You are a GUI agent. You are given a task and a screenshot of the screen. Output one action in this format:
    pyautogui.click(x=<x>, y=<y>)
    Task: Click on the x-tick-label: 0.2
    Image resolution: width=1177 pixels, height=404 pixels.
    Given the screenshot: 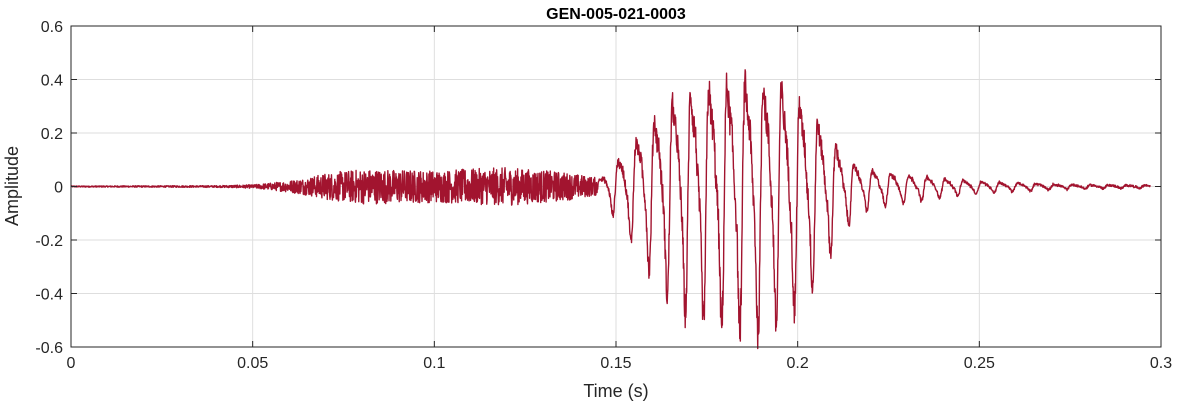 What is the action you would take?
    pyautogui.click(x=798, y=363)
    